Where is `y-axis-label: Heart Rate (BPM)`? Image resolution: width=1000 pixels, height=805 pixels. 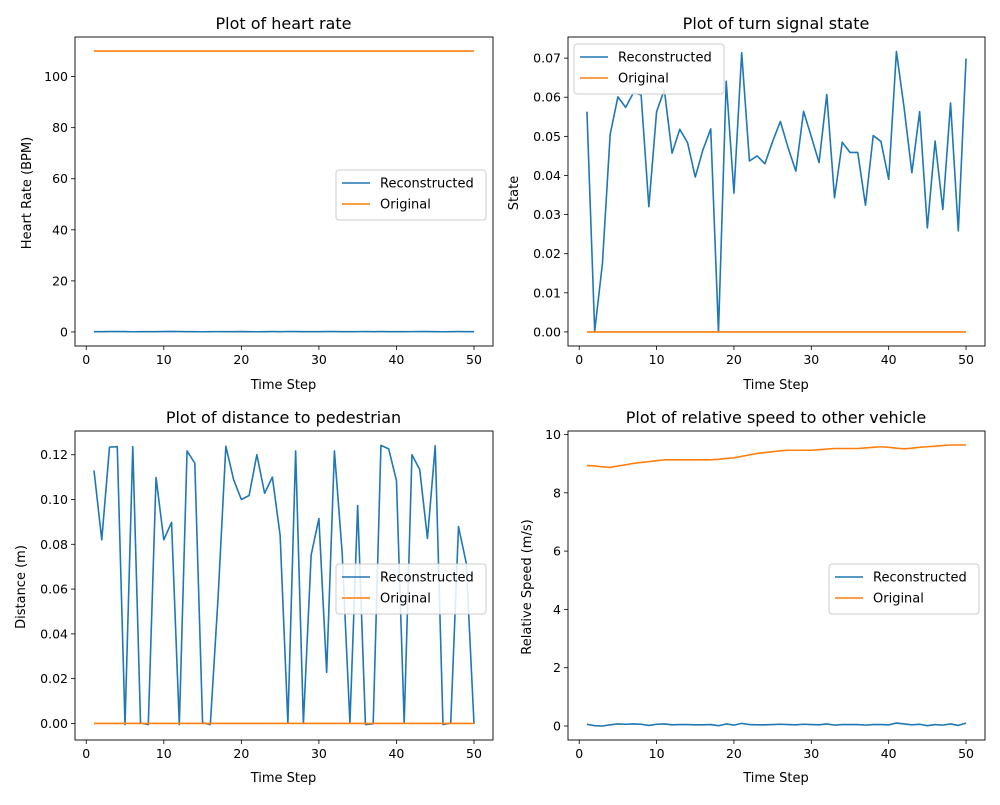 y-axis-label: Heart Rate (BPM) is located at coordinates (27, 193).